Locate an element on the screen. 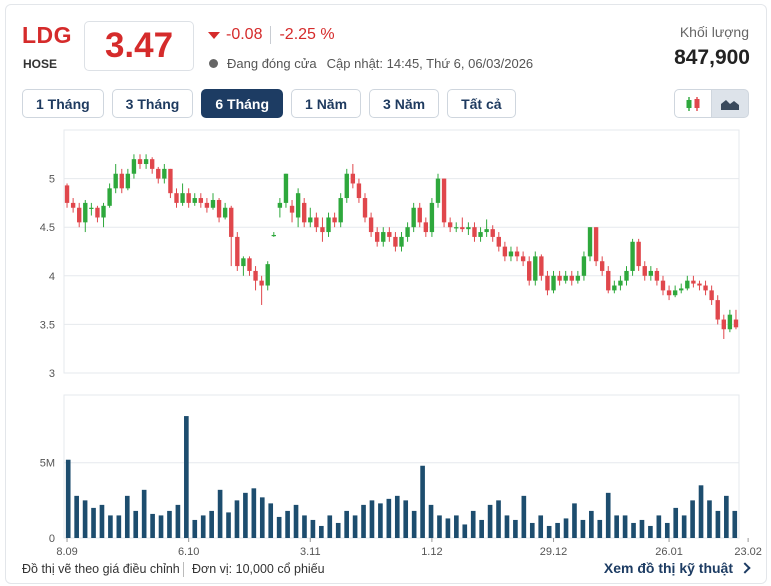 This screenshot has height=586, width=771. tab-6-months: 6 Tháng is located at coordinates (242, 103).